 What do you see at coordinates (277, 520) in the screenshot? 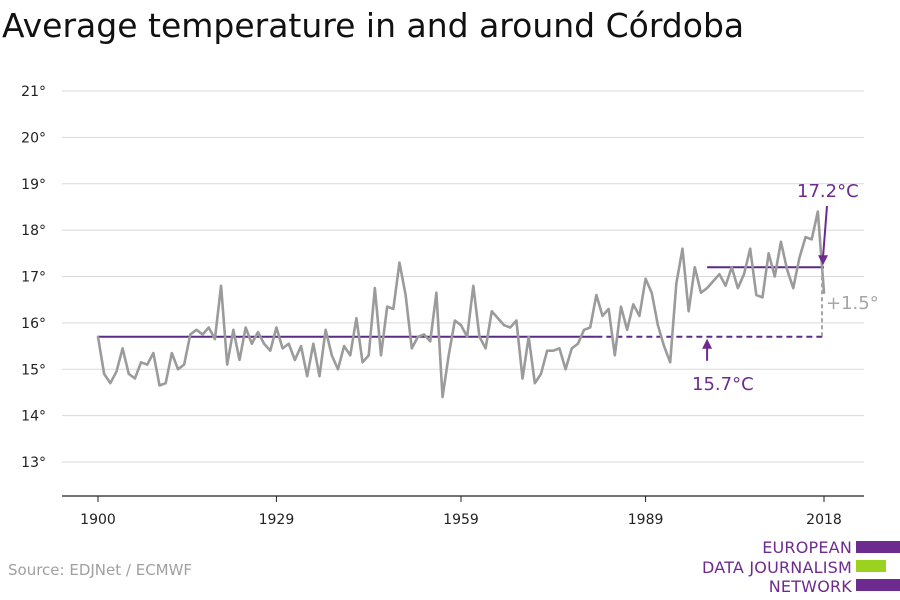
I see `x-tick-label-1929: 1929` at bounding box center [277, 520].